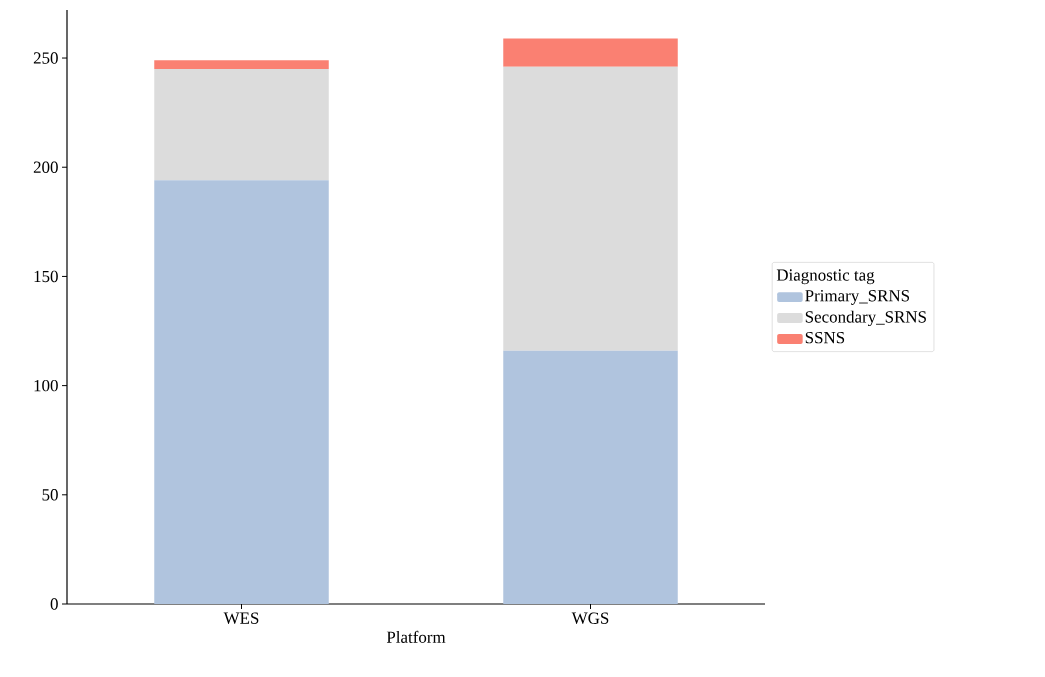 The height and width of the screenshot is (677, 1045). What do you see at coordinates (865, 318) in the screenshot?
I see `legend-label: Secondary_SRNS` at bounding box center [865, 318].